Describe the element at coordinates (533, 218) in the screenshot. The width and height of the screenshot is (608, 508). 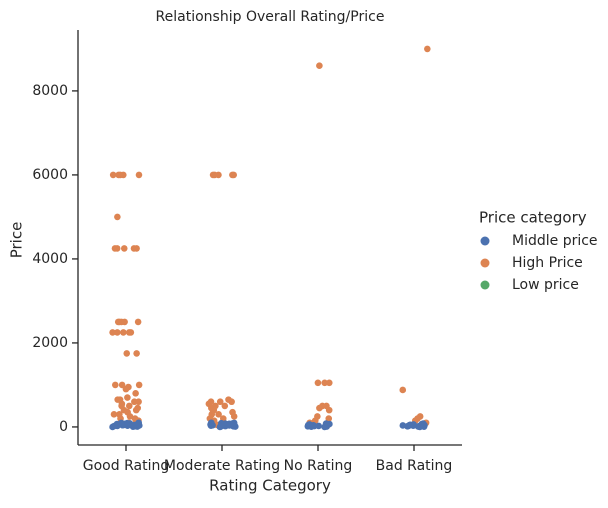
I see `legend-title: Price category` at that location.